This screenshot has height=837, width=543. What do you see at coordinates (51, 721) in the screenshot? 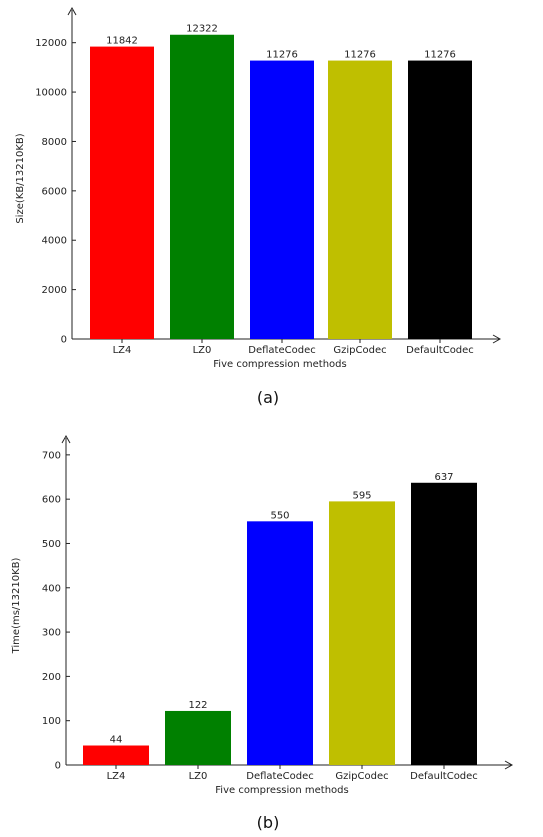
I see `y-tick-label: 100` at bounding box center [51, 721].